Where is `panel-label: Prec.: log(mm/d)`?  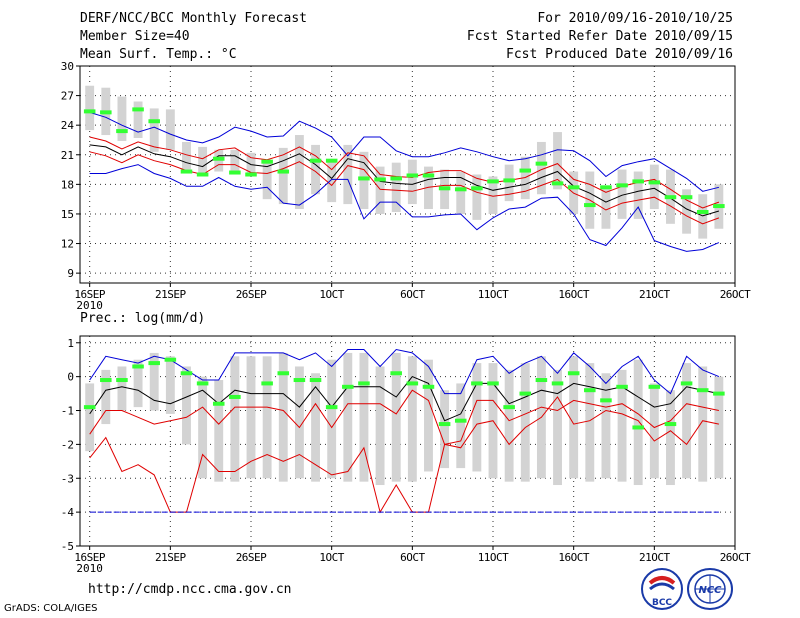
panel-label: Prec.: log(mm/d) is located at coordinates (142, 318).